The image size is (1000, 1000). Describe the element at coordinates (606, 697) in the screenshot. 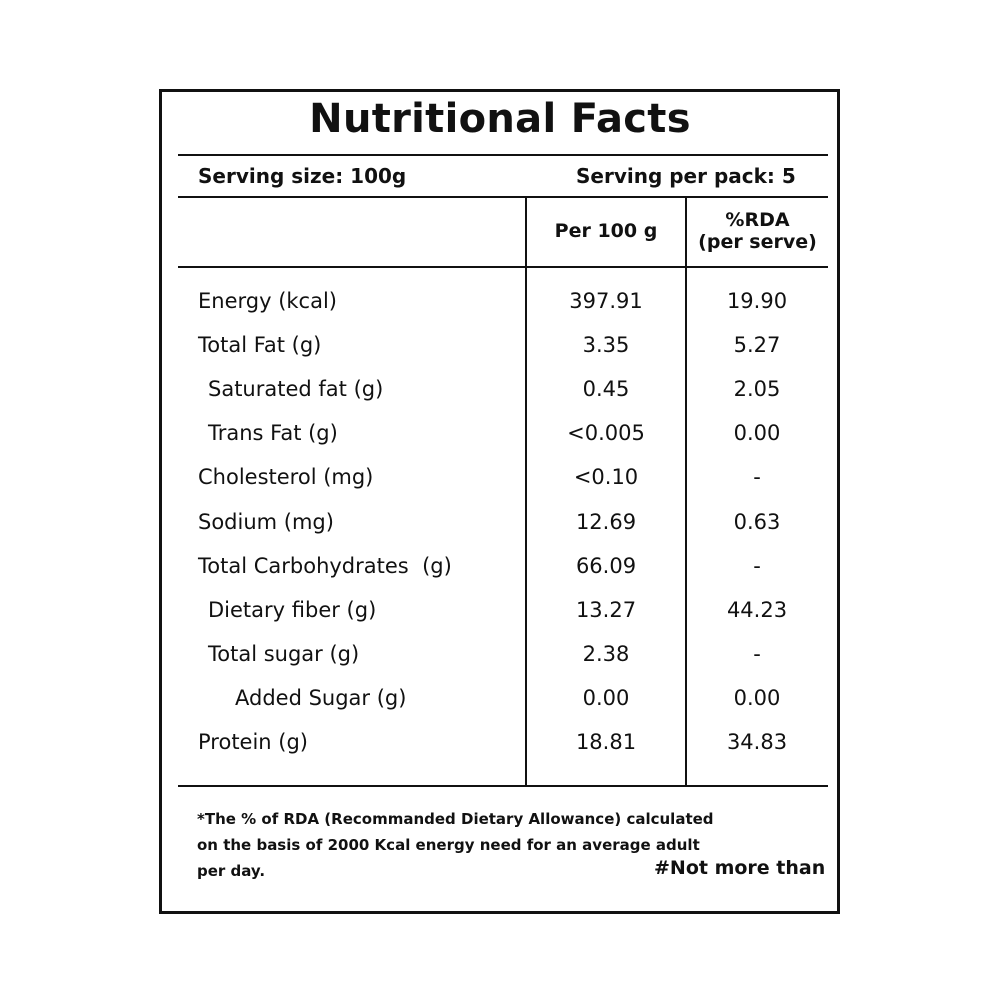

I see `nutrient-per-100g: 0.00` at that location.